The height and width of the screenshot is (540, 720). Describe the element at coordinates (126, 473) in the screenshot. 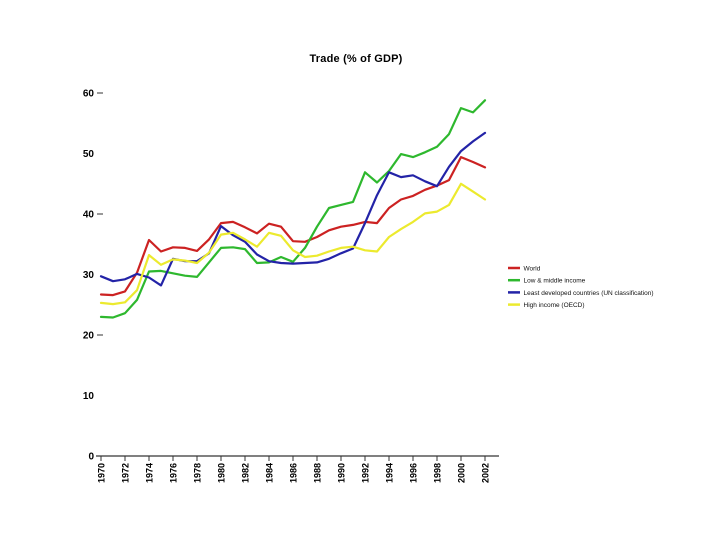

I see `x-axis-label: 1972` at that location.